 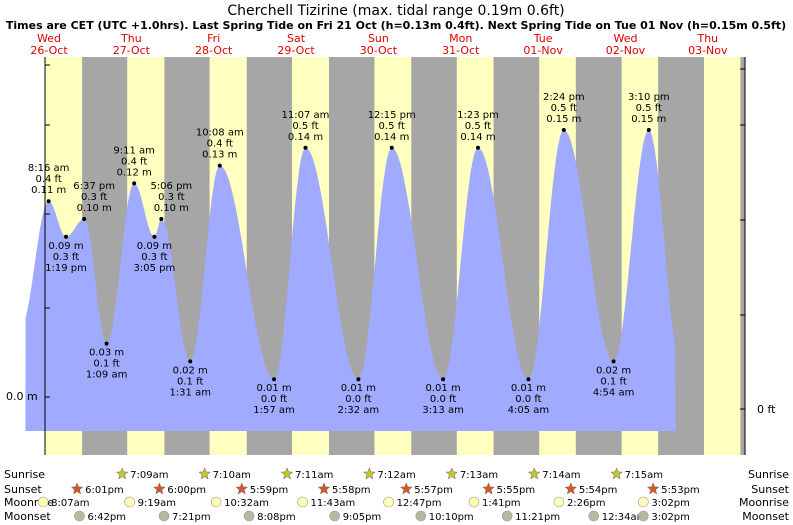 I want to click on tide-label: 3:10 pm, so click(x=649, y=97).